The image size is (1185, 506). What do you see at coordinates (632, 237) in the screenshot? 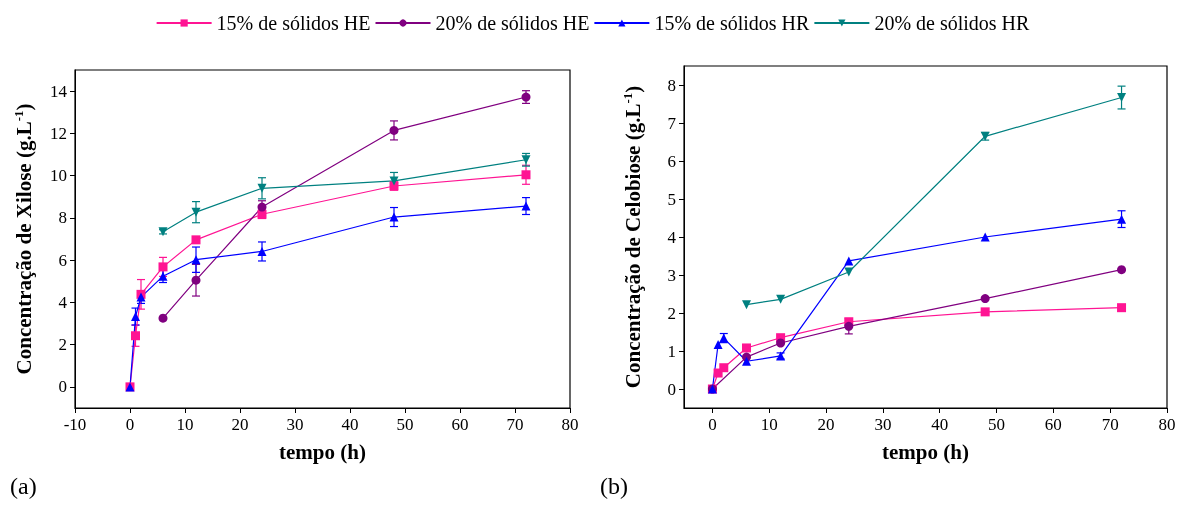
I see `y-axis-title: Concentração de Celobiose (g.L-1)` at bounding box center [632, 237].